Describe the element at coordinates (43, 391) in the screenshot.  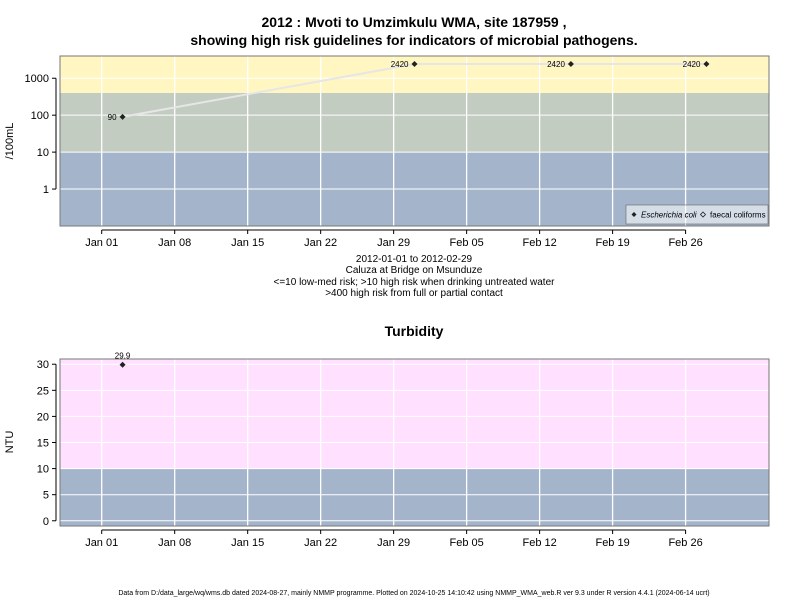
I see `y-tick-label: 25` at that location.